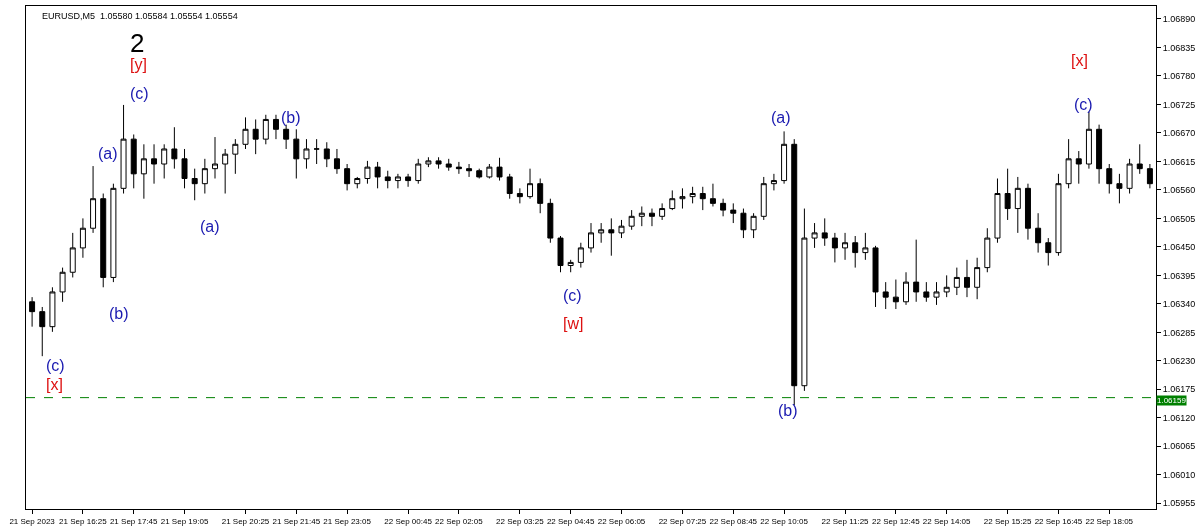 The image size is (1200, 531). Describe the element at coordinates (571, 521) in the screenshot. I see `x-tick-label: 22 Sep 04:45` at that location.